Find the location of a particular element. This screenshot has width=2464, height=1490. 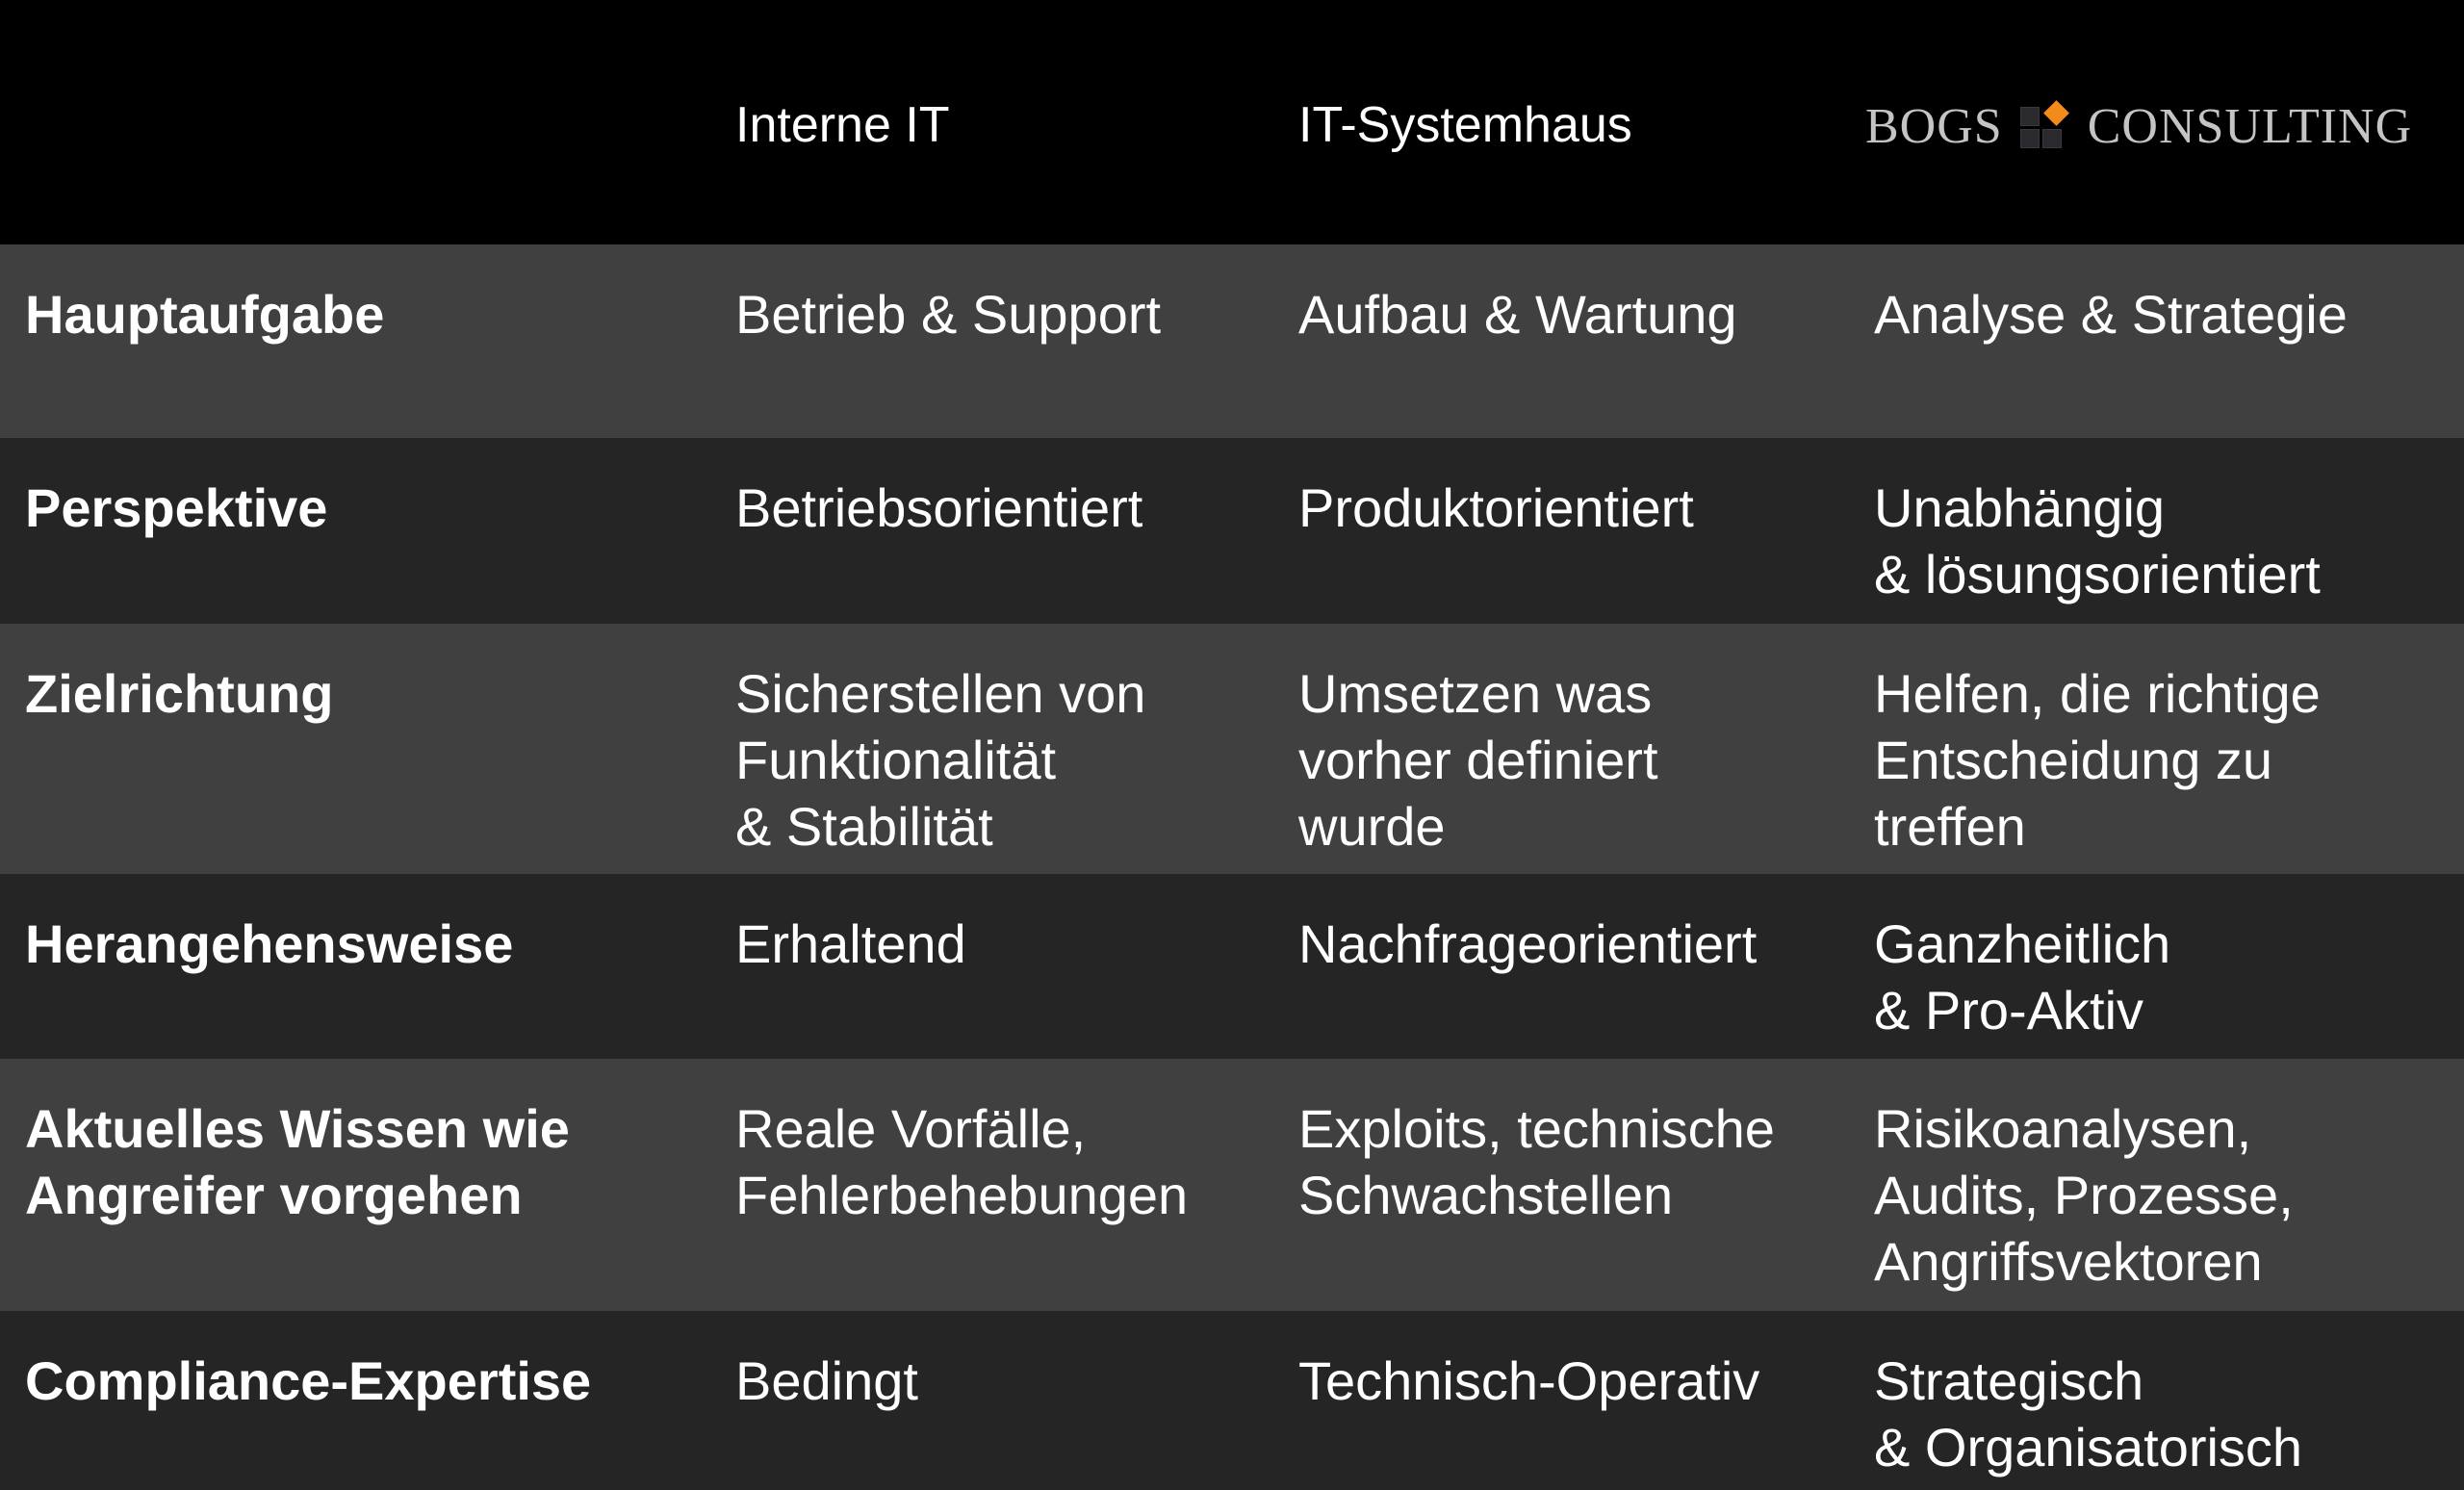

logo-word-bogs: BOGS is located at coordinates (1934, 126).